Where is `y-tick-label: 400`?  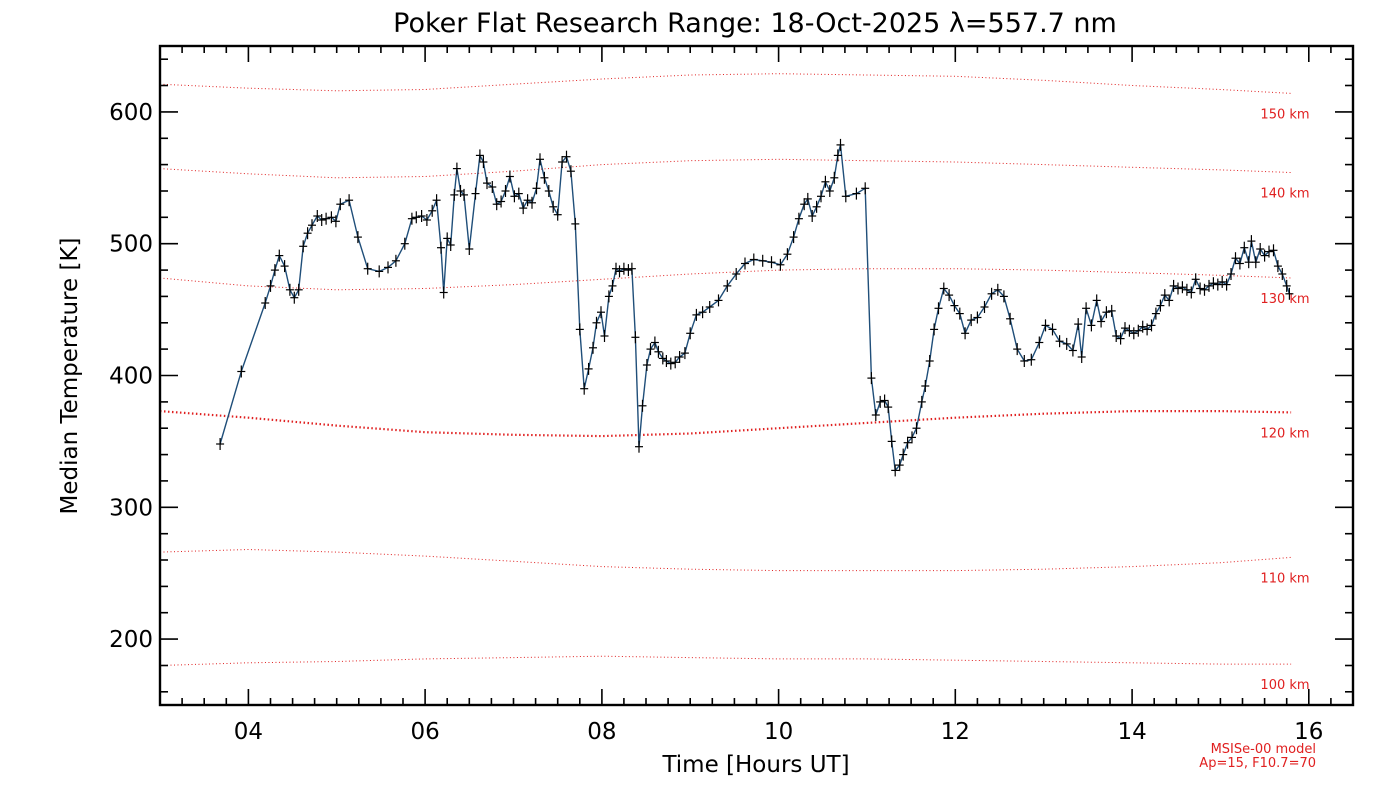 y-tick-label: 400 is located at coordinates (131, 377).